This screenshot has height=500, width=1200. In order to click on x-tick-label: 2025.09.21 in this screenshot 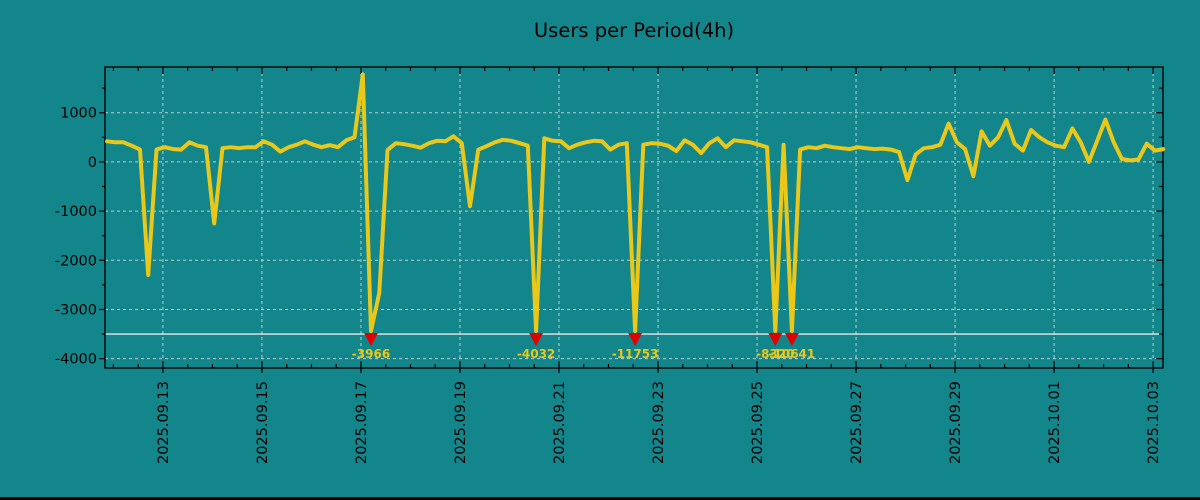, I will do `click(560, 422)`.